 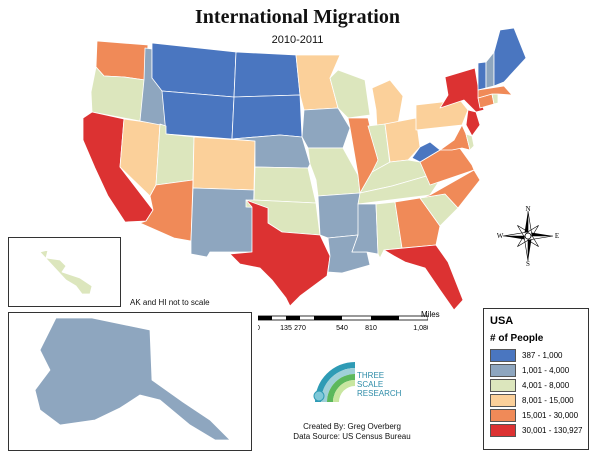 What do you see at coordinates (470, 142) in the screenshot?
I see `state-de` at bounding box center [470, 142].